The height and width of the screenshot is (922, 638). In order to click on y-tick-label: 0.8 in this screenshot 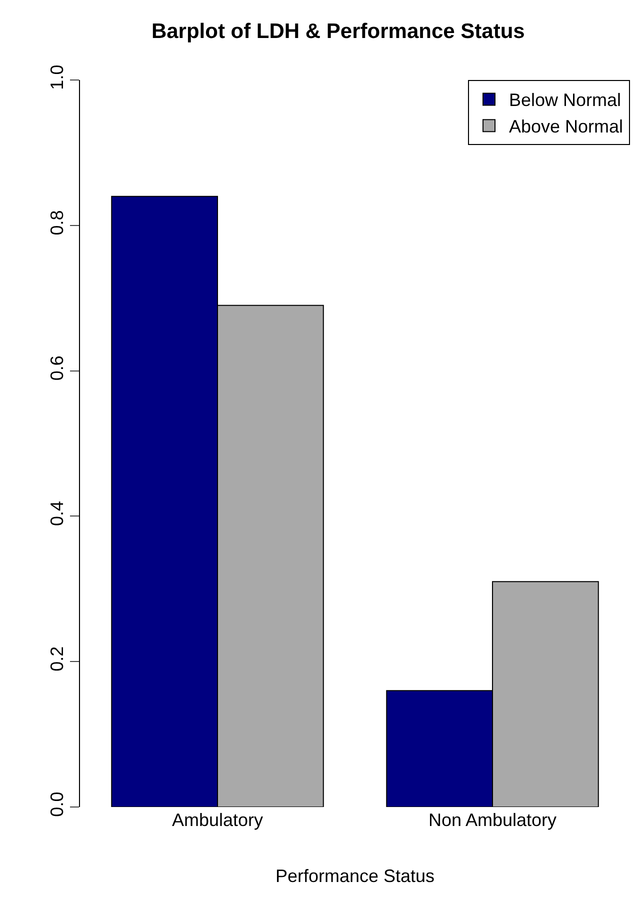, I will do `click(56, 223)`.